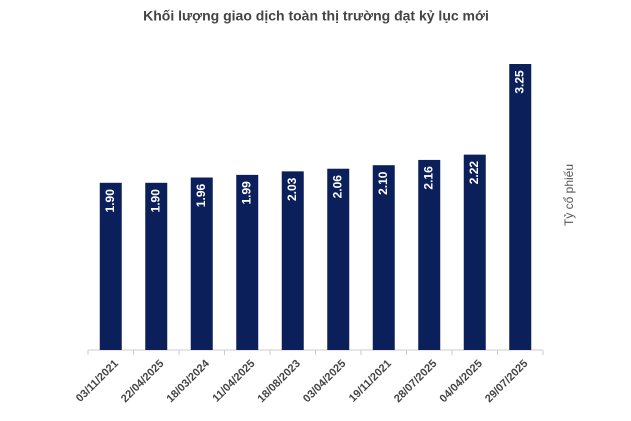  I want to click on x-tick-label: 03/11/2021, so click(97, 381).